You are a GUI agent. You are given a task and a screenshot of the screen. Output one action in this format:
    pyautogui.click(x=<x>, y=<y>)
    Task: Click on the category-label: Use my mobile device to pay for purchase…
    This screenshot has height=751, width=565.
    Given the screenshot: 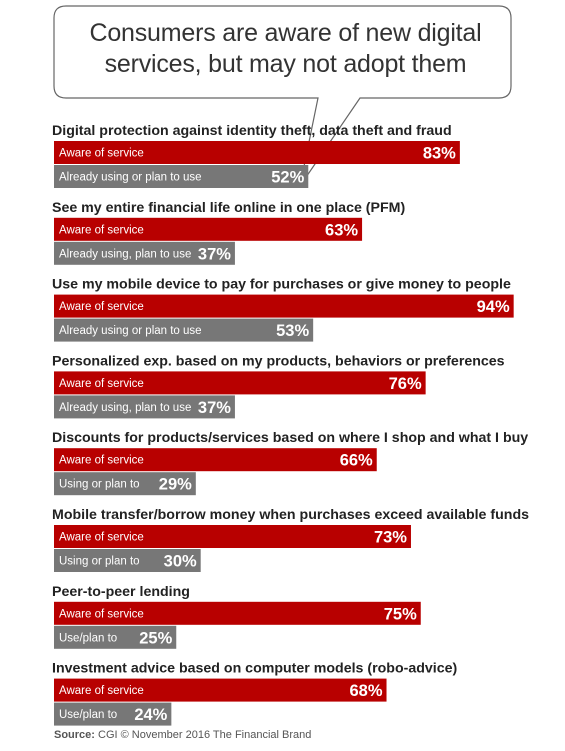 What is the action you would take?
    pyautogui.click(x=281, y=285)
    